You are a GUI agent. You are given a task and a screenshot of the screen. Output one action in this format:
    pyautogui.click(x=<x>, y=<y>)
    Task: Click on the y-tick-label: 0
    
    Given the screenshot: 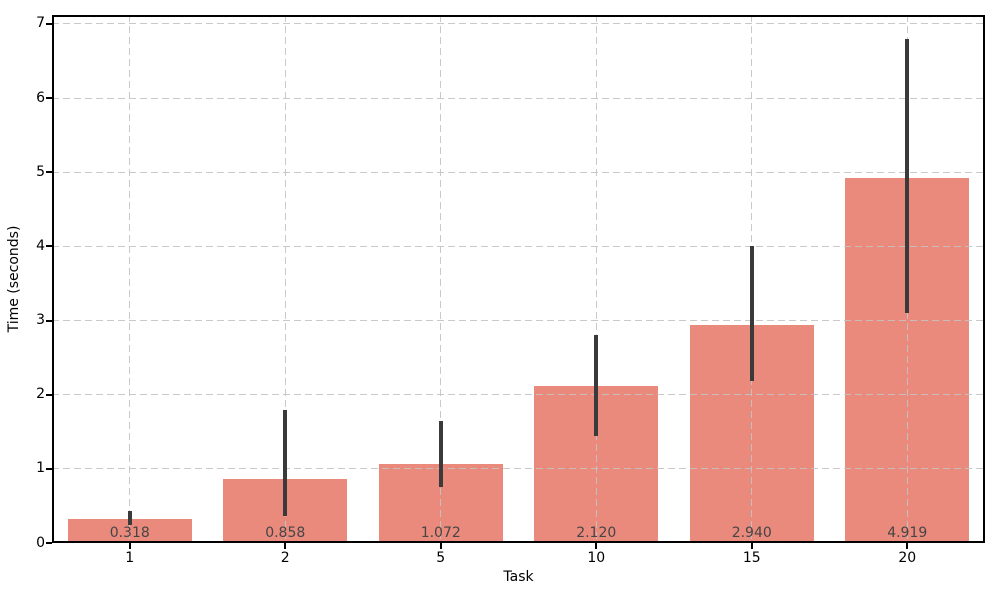 What is the action you would take?
    pyautogui.click(x=40, y=542)
    